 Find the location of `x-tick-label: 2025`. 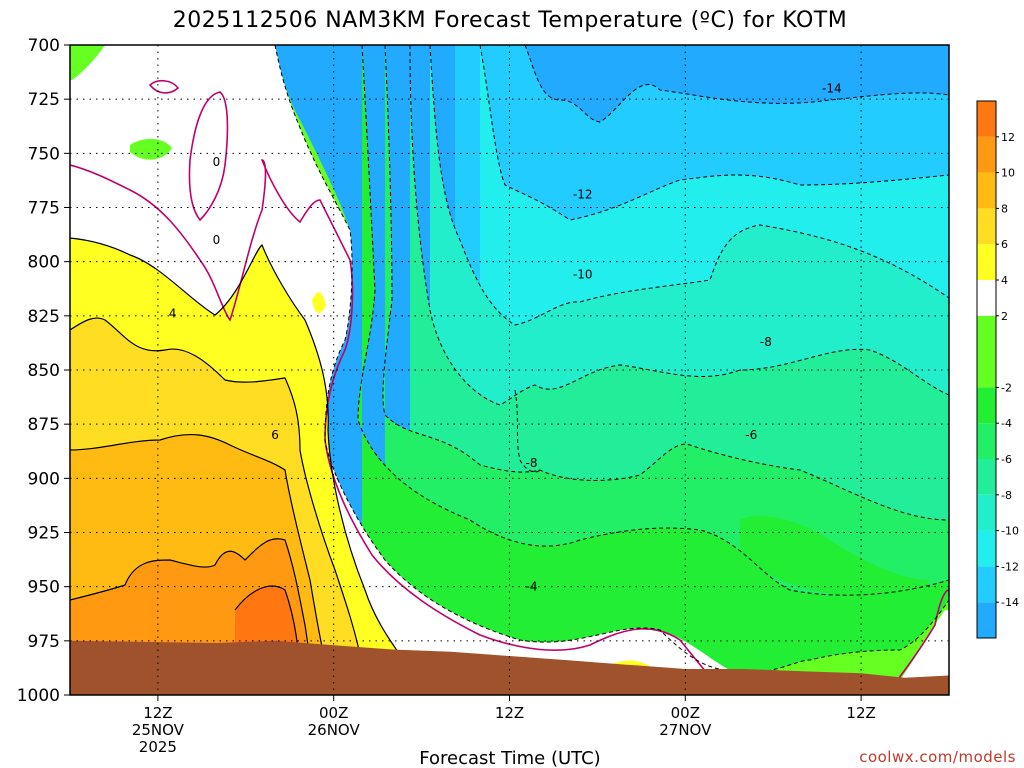

x-tick-label: 2025 is located at coordinates (158, 747).